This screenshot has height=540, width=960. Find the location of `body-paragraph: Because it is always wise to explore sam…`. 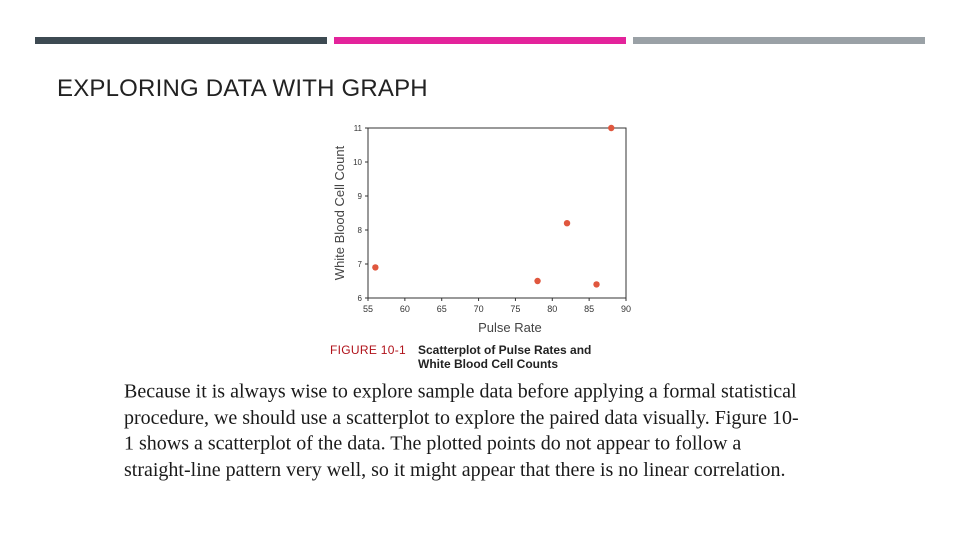

body-paragraph: Because it is always wise to explore sam… is located at coordinates (461, 430).